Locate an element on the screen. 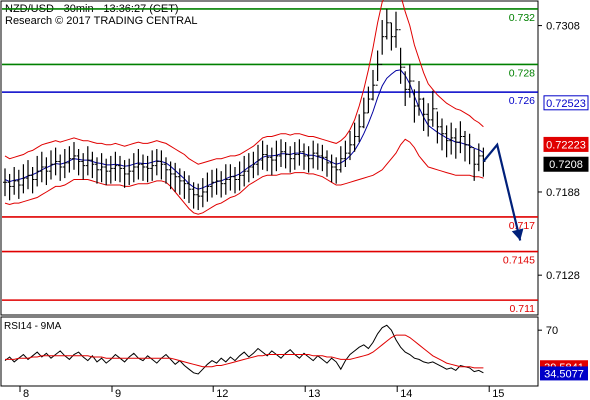  time-tick-label: 14 is located at coordinates (406, 394).